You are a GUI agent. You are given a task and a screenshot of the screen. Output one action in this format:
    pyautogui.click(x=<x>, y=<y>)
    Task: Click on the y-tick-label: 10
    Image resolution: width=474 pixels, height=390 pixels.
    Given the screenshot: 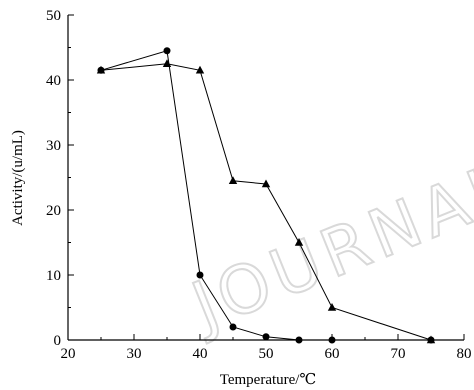 What is the action you would take?
    pyautogui.click(x=53, y=276)
    